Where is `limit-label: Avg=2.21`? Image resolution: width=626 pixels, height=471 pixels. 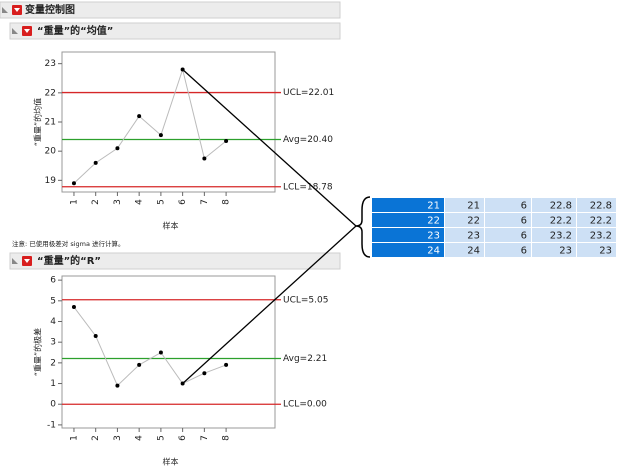
limit-label: Avg=2.21 is located at coordinates (305, 359).